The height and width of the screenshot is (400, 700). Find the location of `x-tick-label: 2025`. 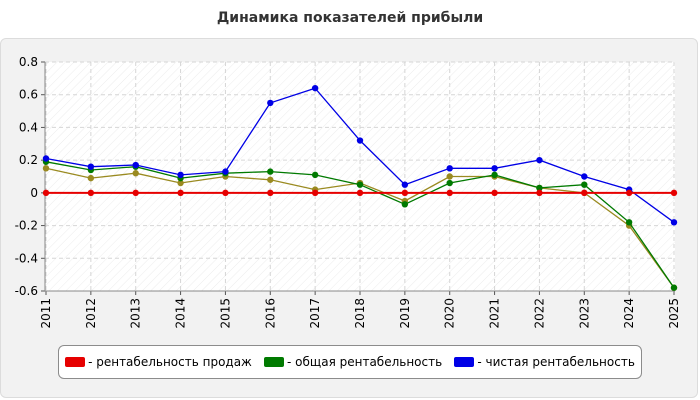

x-tick-label: 2025 is located at coordinates (674, 313).